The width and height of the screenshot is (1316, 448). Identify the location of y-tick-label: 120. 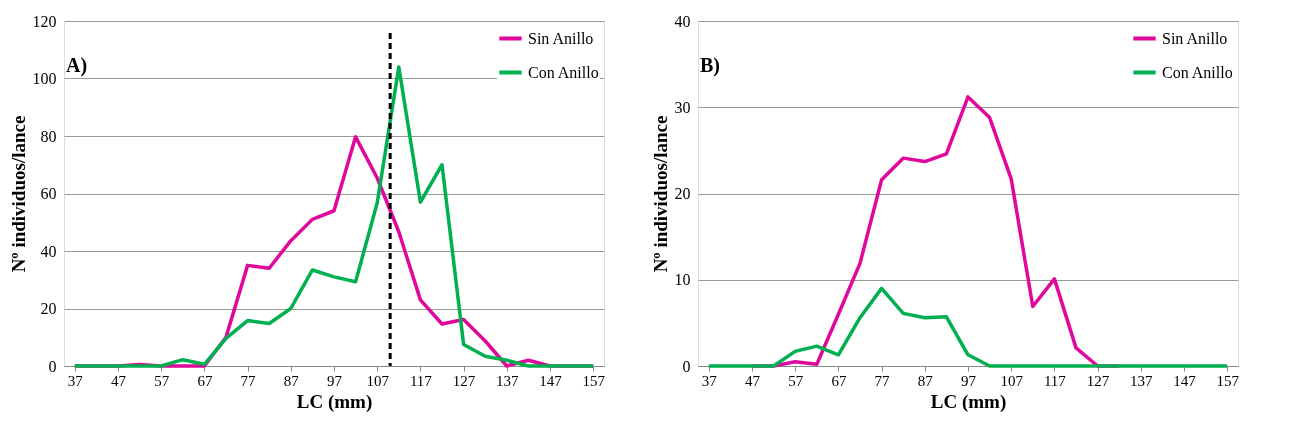
(44, 21).